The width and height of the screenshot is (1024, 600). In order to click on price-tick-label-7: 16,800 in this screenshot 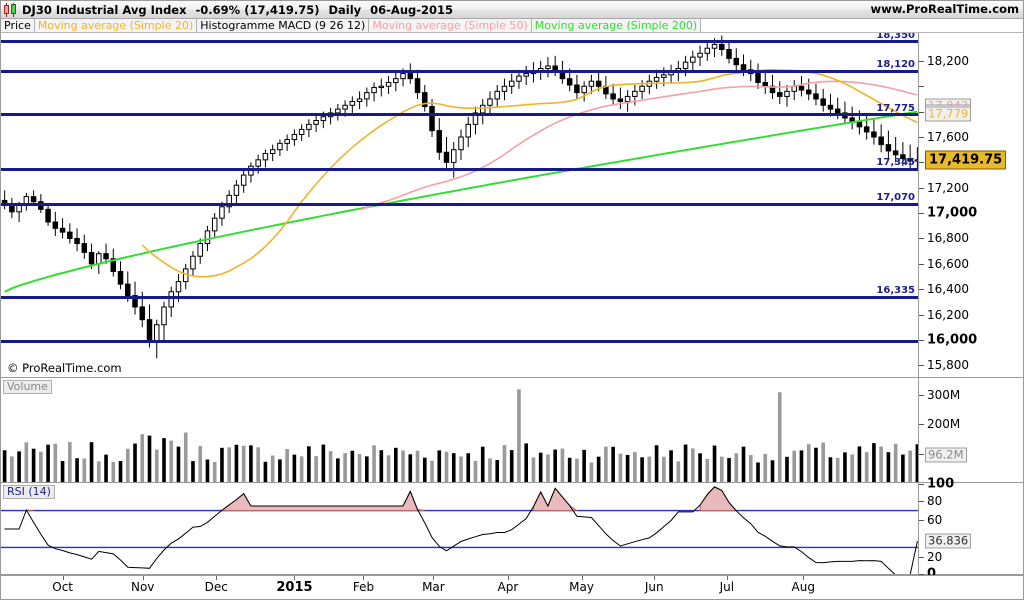, I will do `click(948, 238)`.